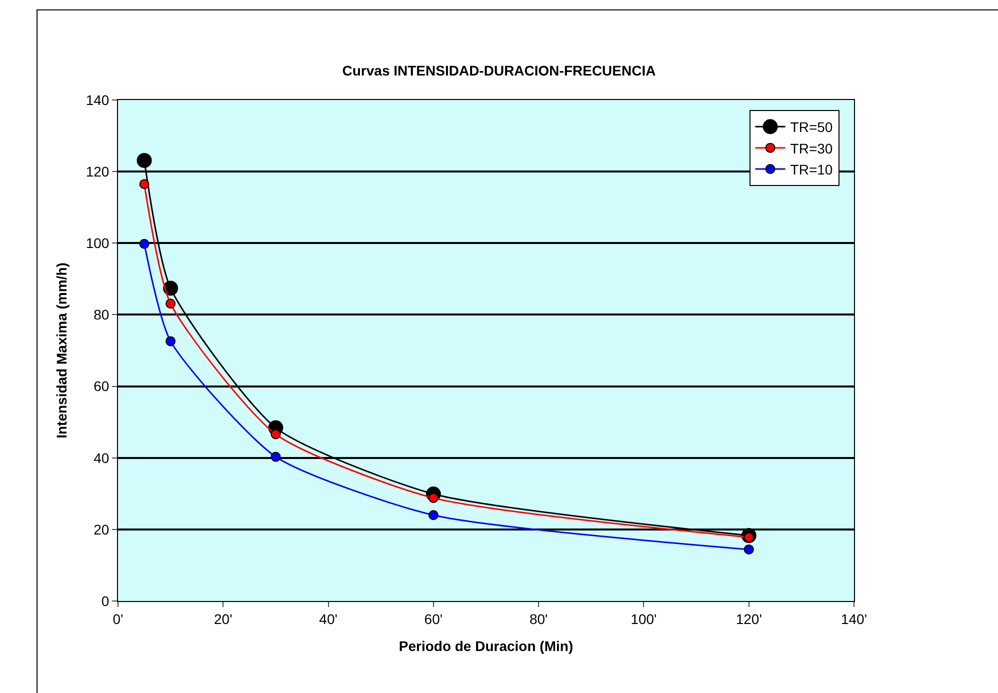  I want to click on y-tick-label: 140, so click(98, 100).